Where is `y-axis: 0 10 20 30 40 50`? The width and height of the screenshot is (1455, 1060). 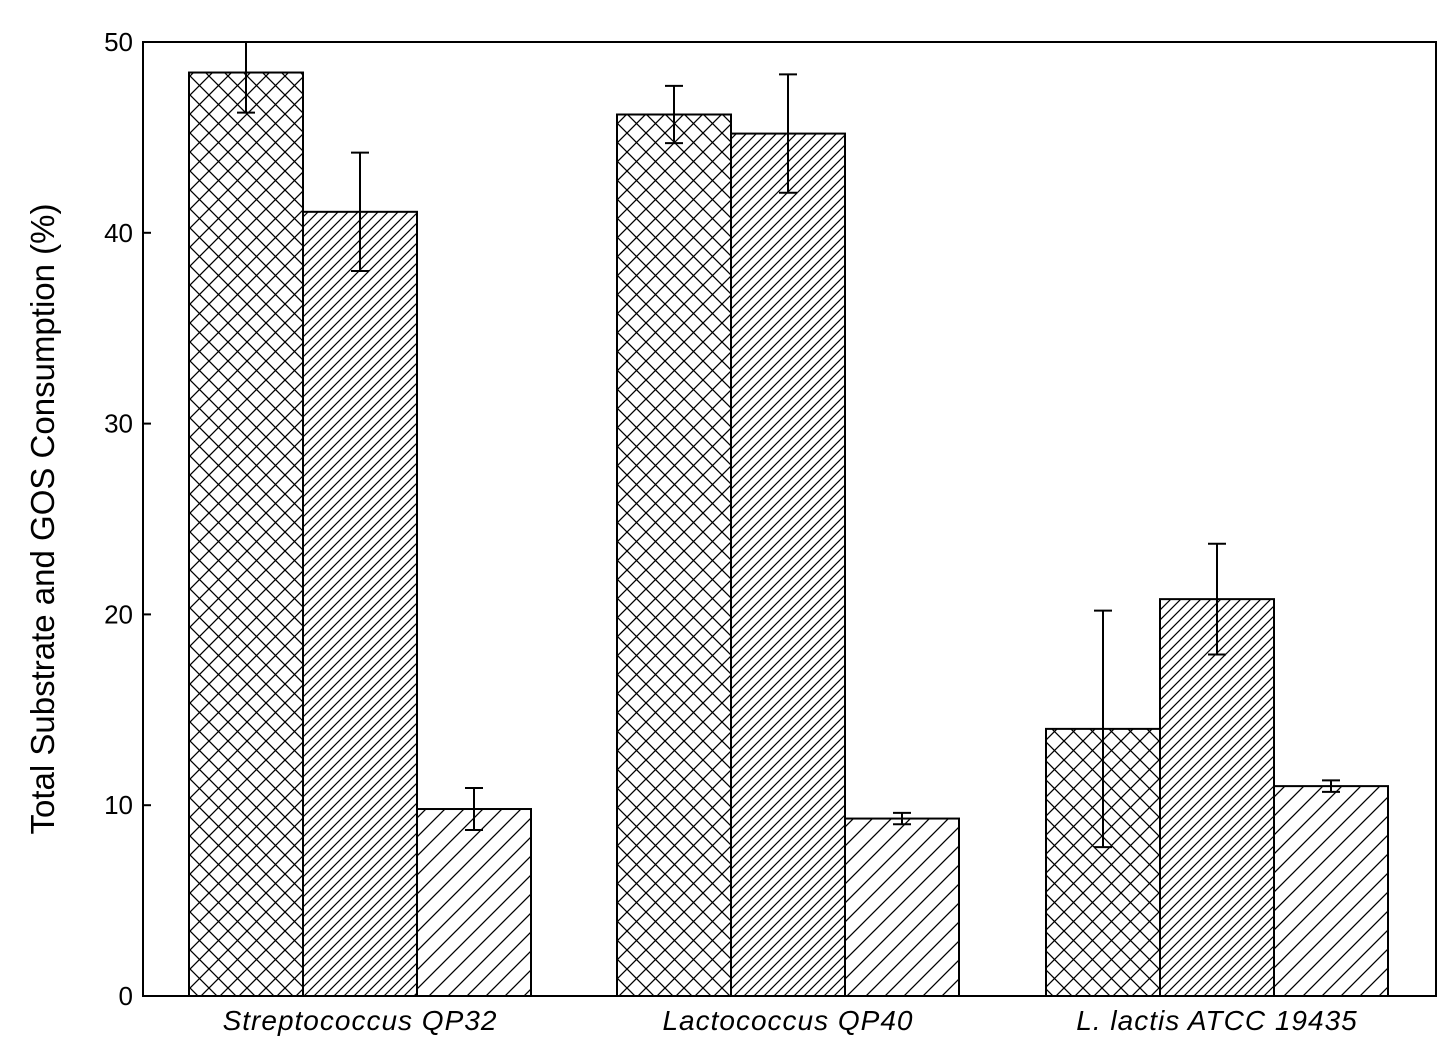
y-axis: 0 10 20 30 40 50 is located at coordinates (127, 519).